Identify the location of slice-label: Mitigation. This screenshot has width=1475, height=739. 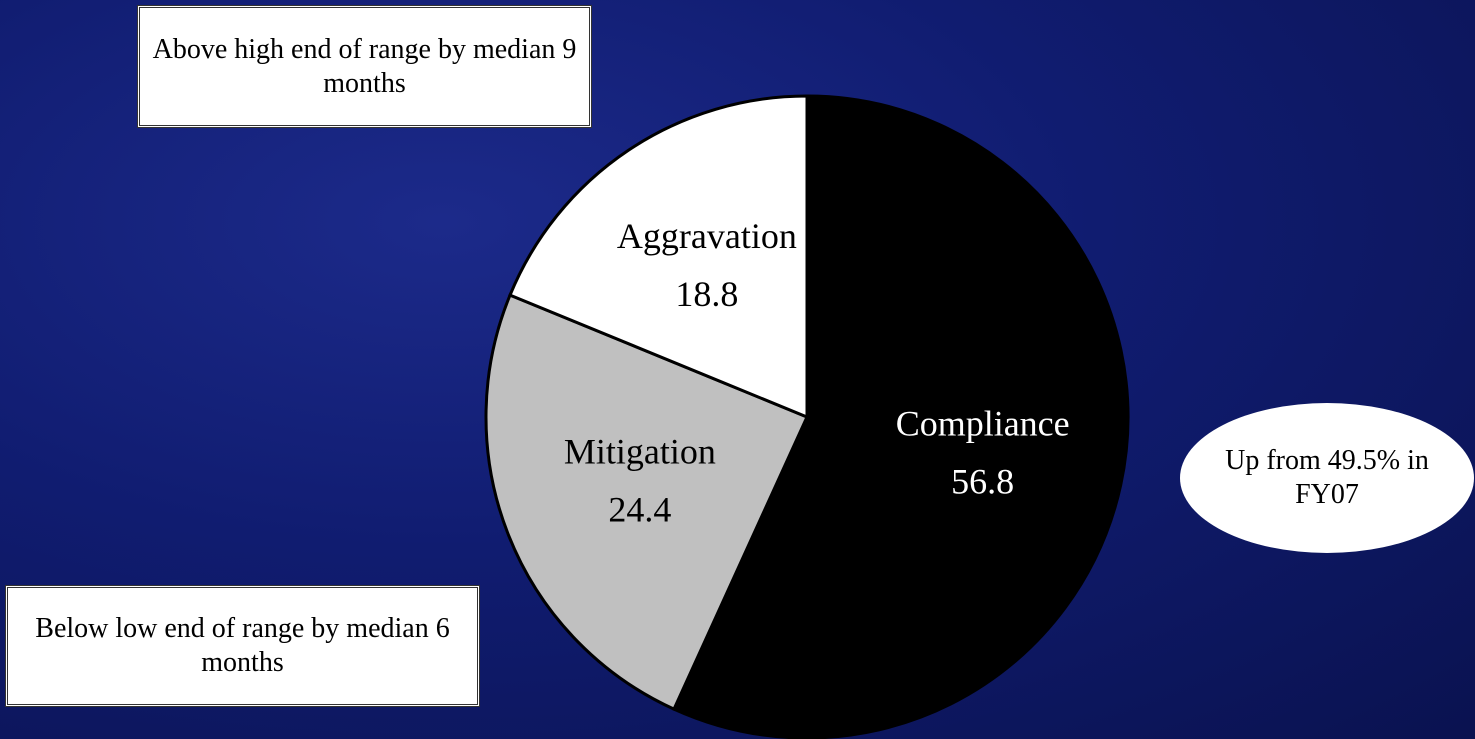
(640, 451).